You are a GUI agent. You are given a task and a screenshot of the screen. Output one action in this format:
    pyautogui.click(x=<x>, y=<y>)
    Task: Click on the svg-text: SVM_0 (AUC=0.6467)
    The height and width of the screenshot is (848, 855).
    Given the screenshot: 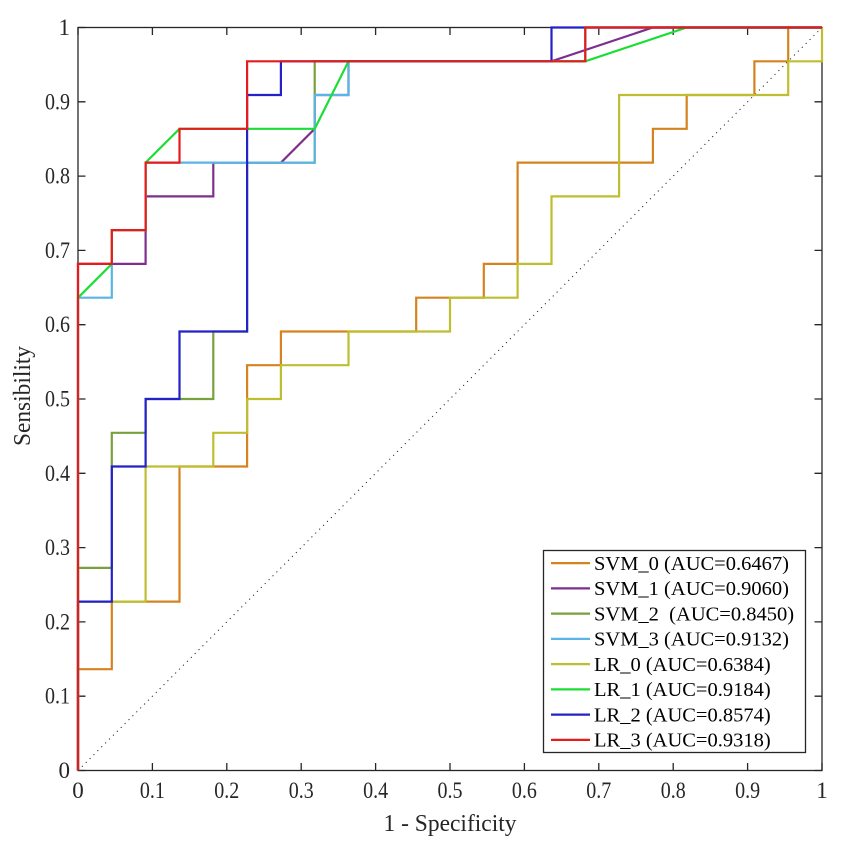 What is the action you would take?
    pyautogui.click(x=691, y=564)
    